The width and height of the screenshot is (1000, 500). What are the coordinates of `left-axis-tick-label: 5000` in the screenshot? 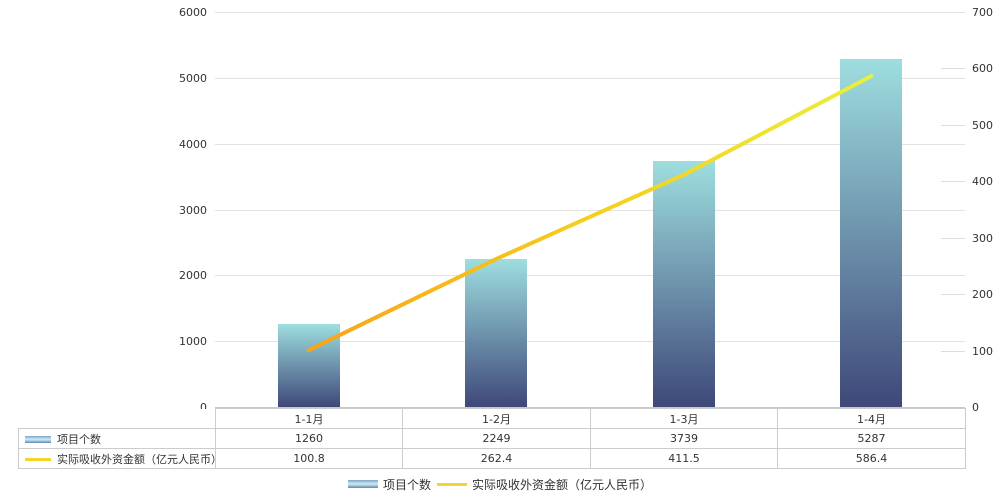 It's located at (193, 78).